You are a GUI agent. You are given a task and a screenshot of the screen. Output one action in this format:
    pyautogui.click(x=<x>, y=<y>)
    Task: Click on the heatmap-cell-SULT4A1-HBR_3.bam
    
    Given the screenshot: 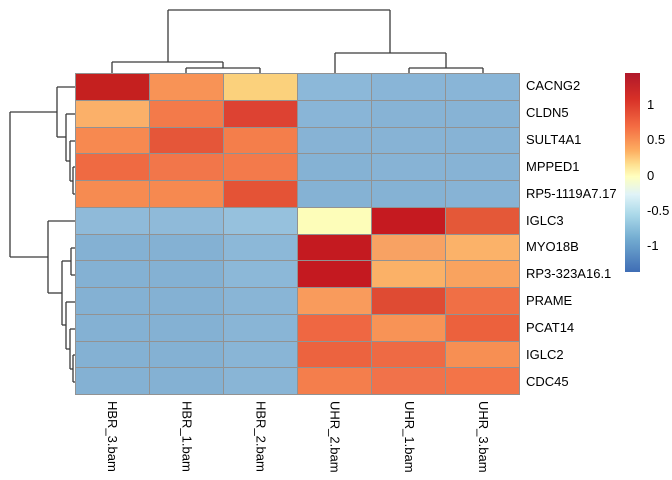 What is the action you would take?
    pyautogui.click(x=112, y=140)
    